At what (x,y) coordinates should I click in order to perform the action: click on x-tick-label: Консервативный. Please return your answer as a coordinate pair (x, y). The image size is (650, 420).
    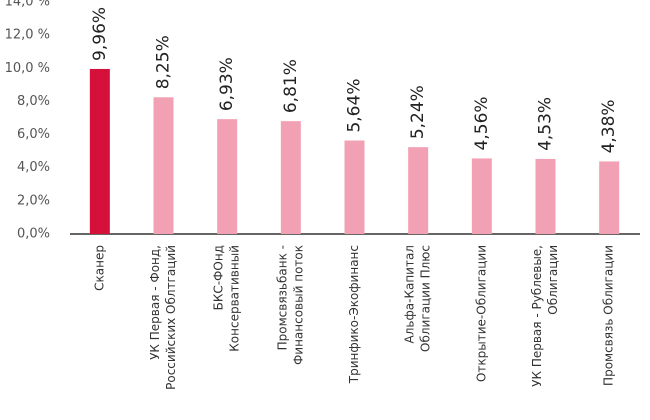
    Looking at the image, I should click on (235, 298).